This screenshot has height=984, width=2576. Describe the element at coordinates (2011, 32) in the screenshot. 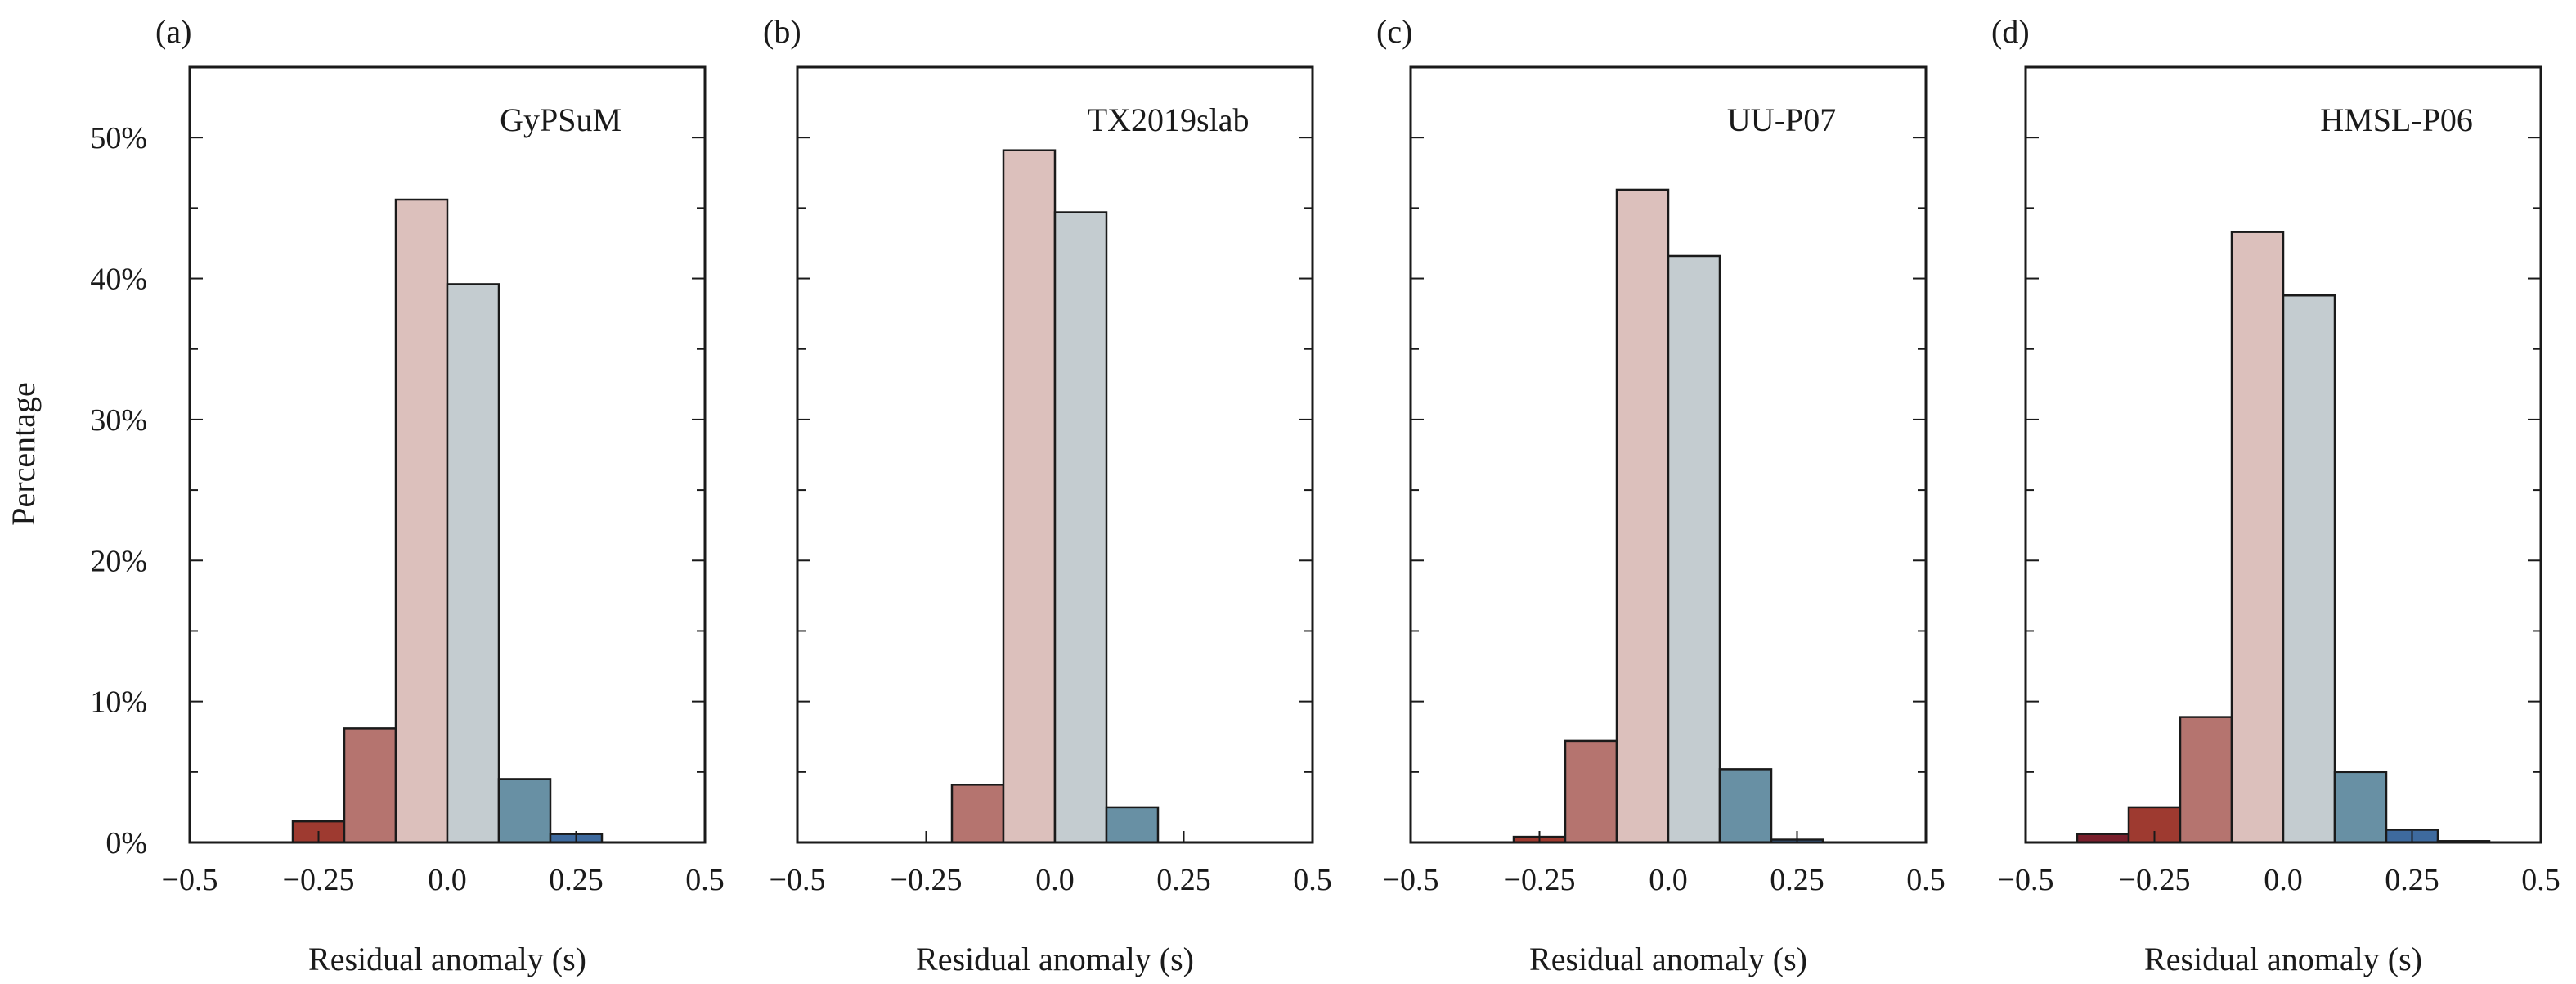

I see `panel-label: (d)` at that location.